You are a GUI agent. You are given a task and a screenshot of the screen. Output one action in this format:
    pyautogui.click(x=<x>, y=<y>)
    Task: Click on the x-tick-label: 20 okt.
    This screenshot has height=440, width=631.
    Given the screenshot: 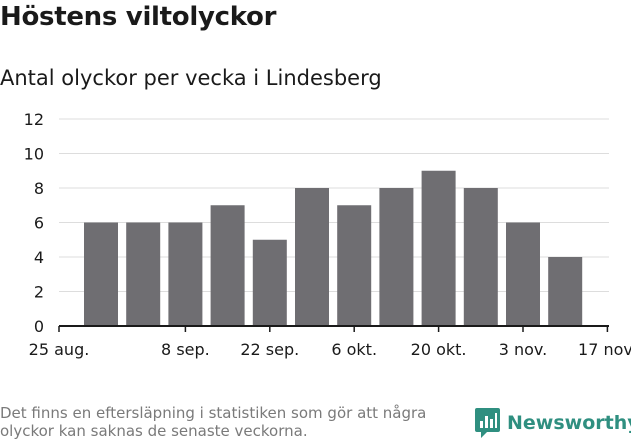 What is the action you would take?
    pyautogui.click(x=439, y=349)
    